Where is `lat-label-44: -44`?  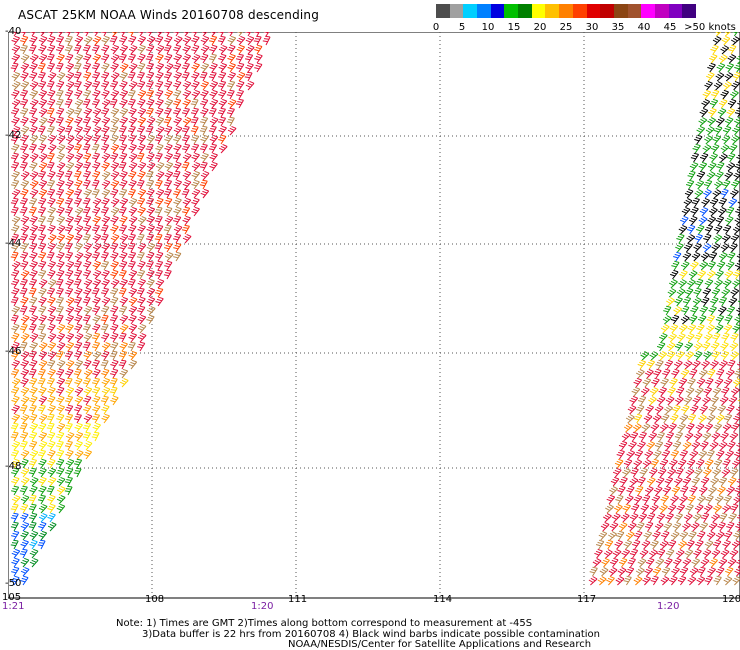
lat-label-44: -44 is located at coordinates (13, 243).